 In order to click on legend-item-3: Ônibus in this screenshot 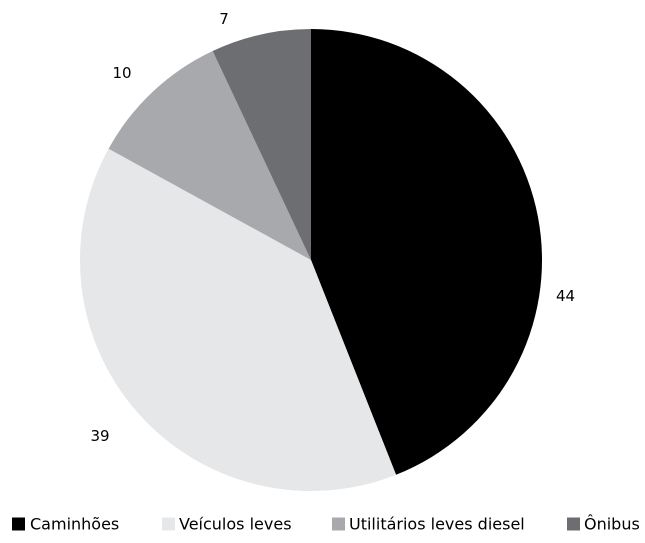, I will do `click(603, 524)`.